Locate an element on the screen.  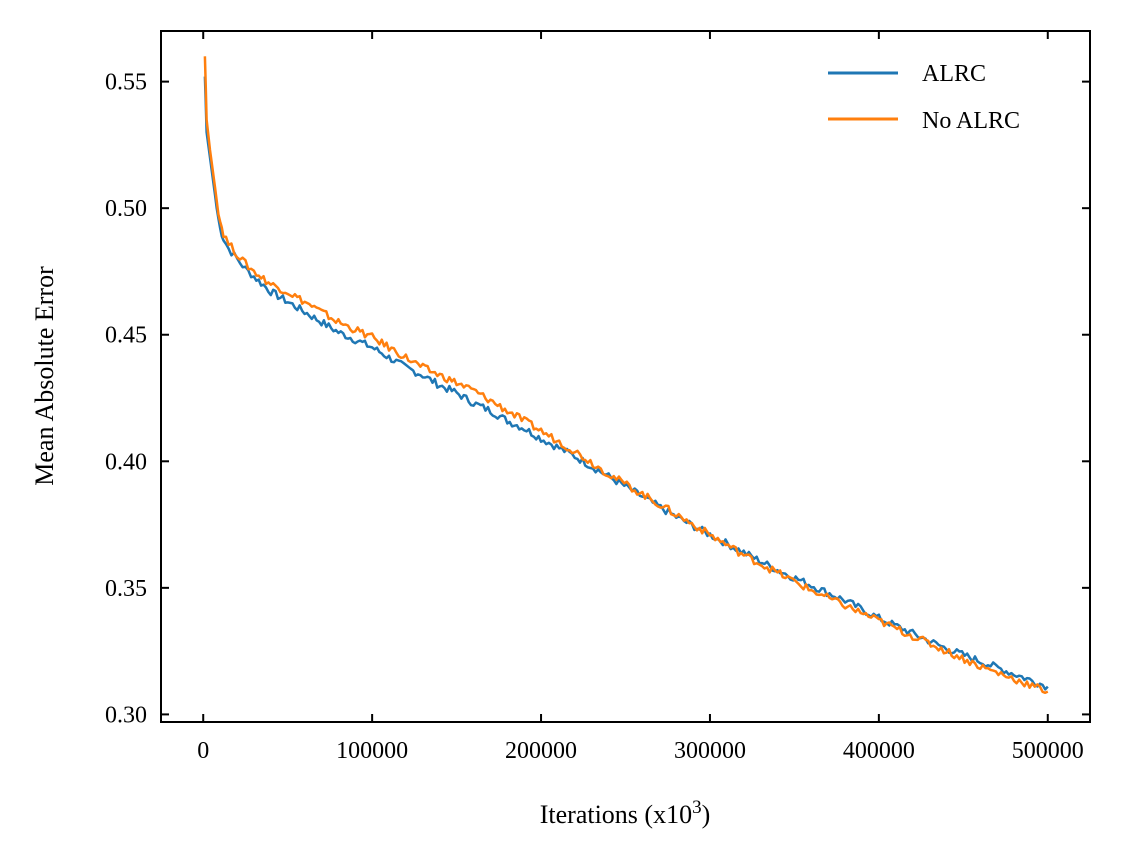
x-tick-label: 500000 is located at coordinates (1048, 751).